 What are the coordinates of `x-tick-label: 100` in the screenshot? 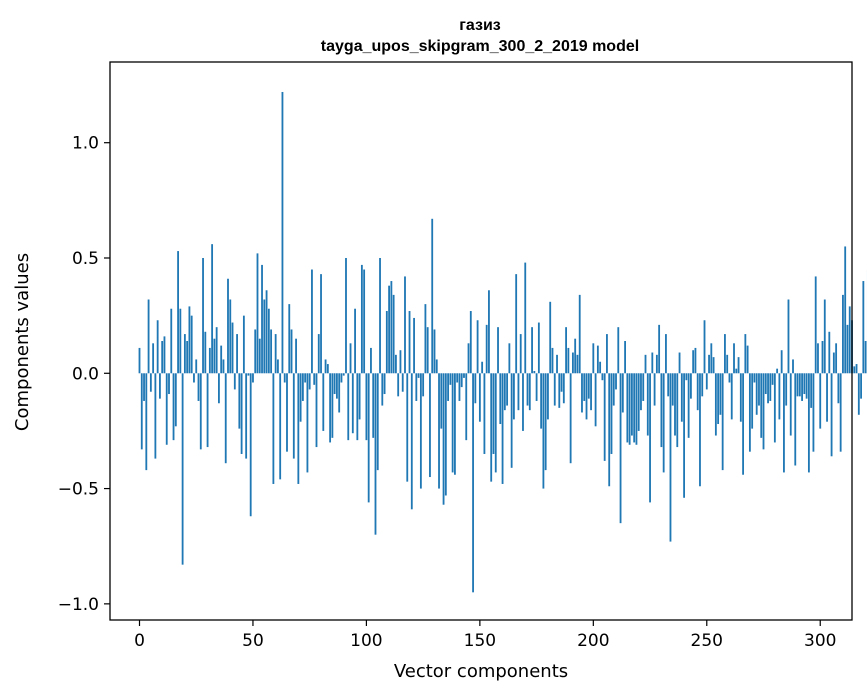 It's located at (366, 641).